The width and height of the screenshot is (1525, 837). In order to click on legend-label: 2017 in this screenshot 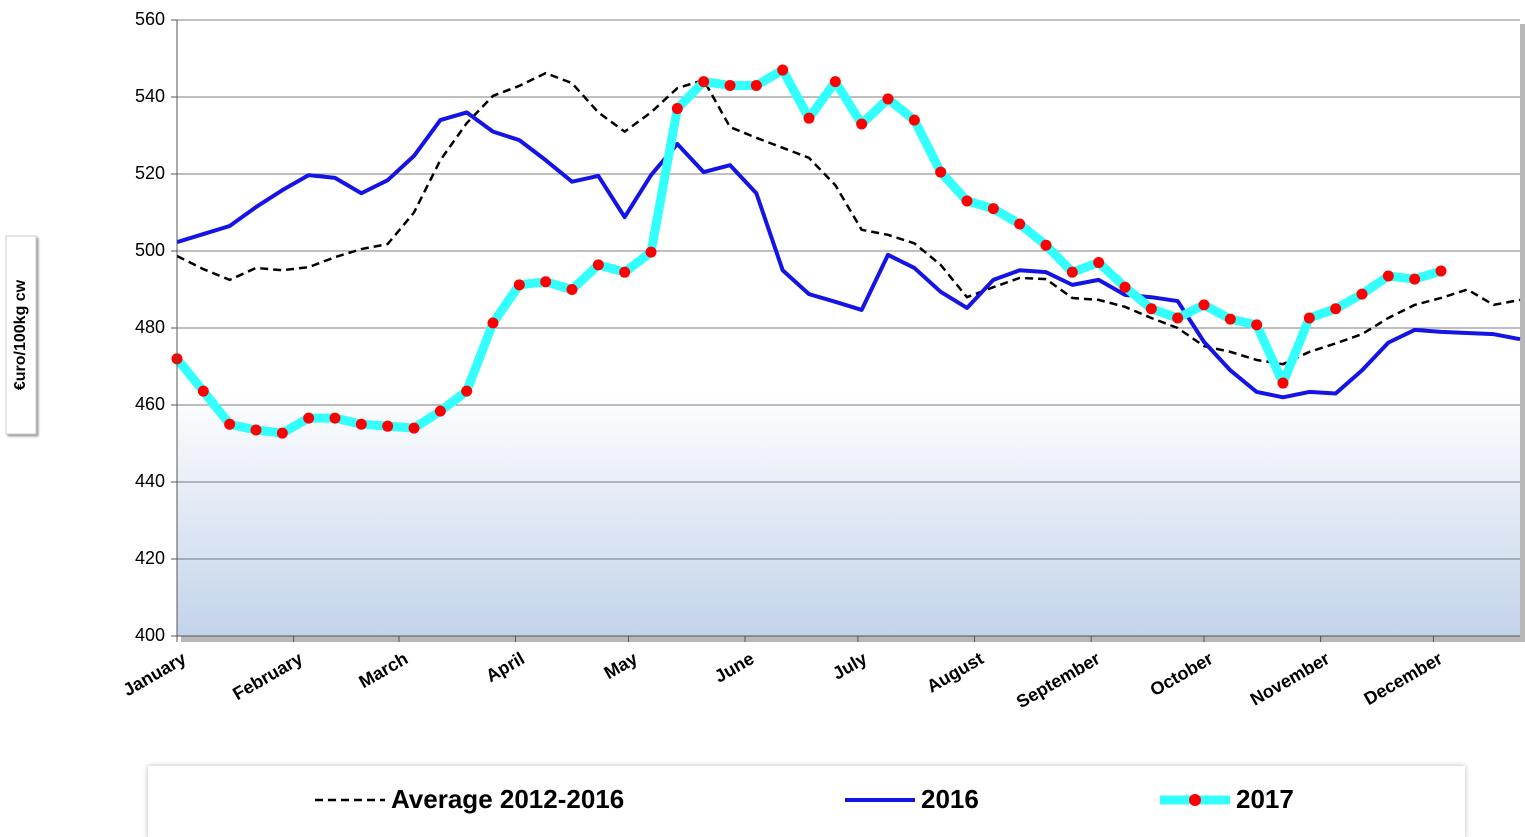, I will do `click(1265, 799)`.